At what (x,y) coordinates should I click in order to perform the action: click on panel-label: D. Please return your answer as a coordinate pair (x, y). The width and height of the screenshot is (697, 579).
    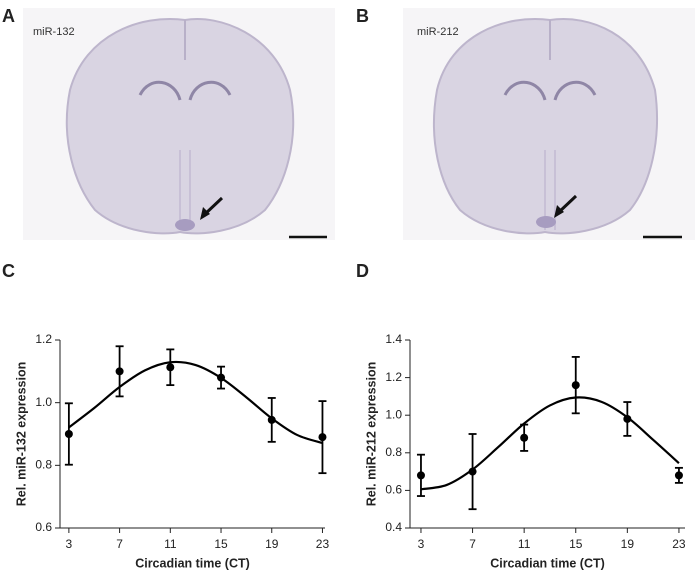
    Looking at the image, I should click on (362, 271).